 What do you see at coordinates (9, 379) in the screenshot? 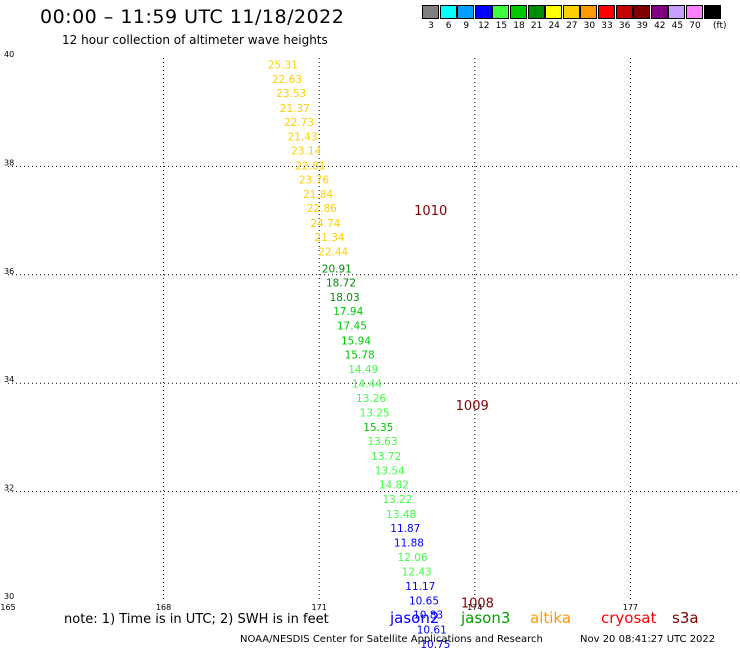
I see `lat-tick-label: 34` at bounding box center [9, 379].